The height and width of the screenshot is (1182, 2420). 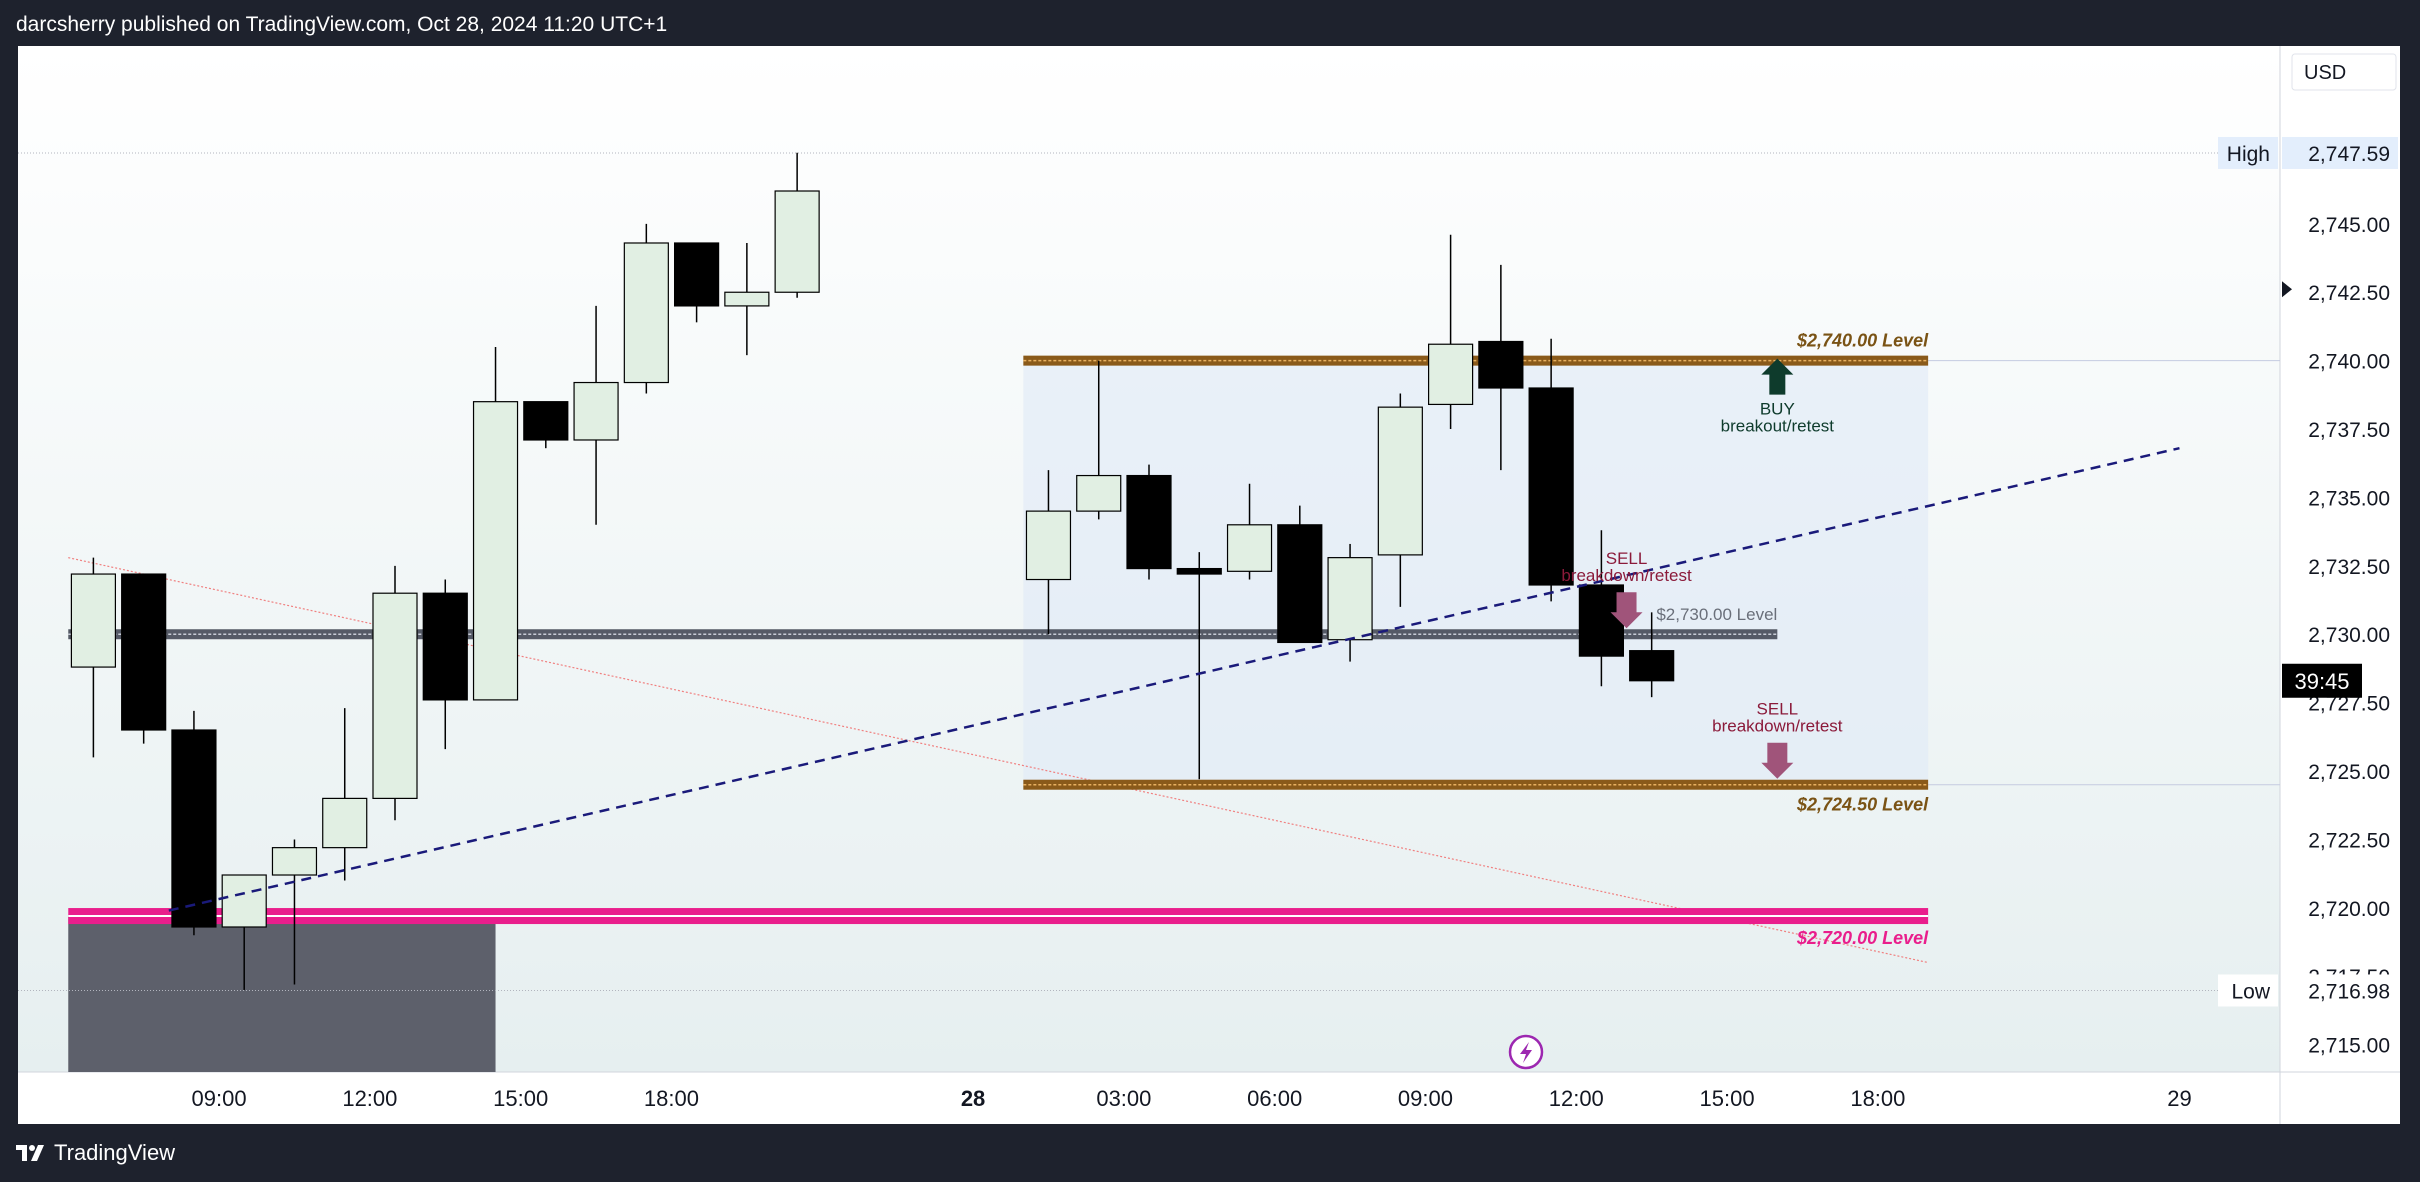 What do you see at coordinates (2349, 293) in the screenshot?
I see `price-tick-label: 2,742.50` at bounding box center [2349, 293].